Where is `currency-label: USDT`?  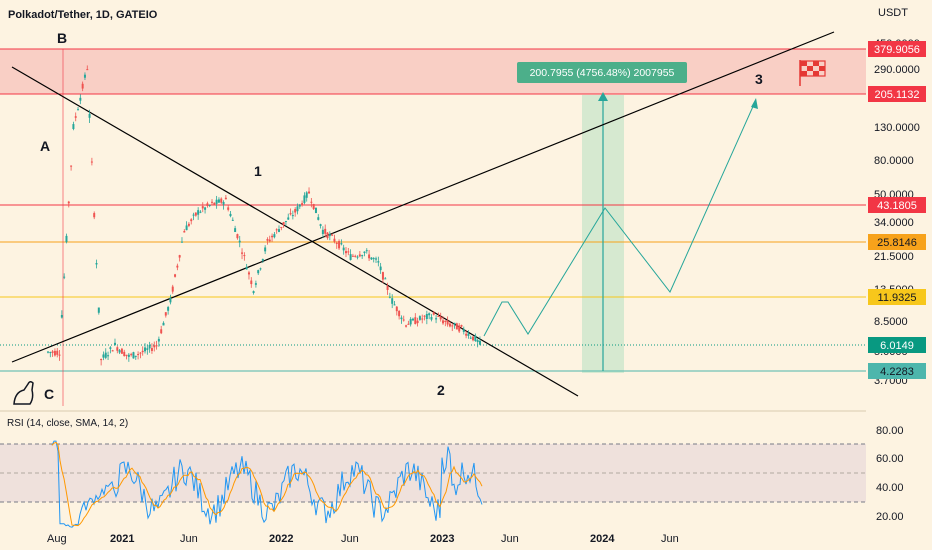
currency-label: USDT is located at coordinates (893, 13).